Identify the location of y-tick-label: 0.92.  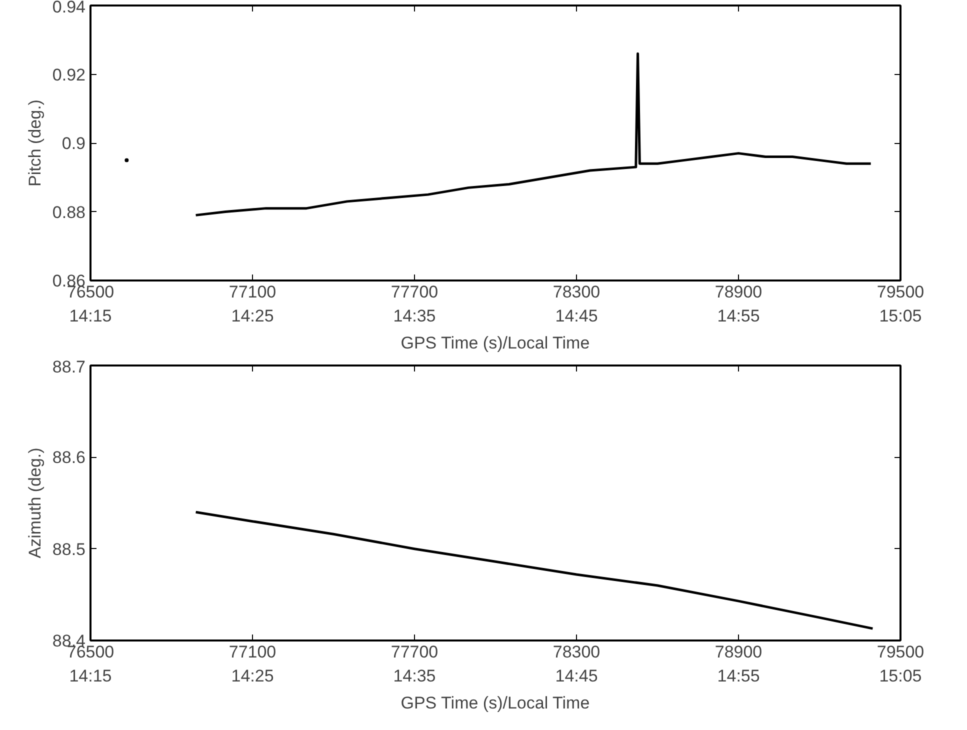
(69, 74).